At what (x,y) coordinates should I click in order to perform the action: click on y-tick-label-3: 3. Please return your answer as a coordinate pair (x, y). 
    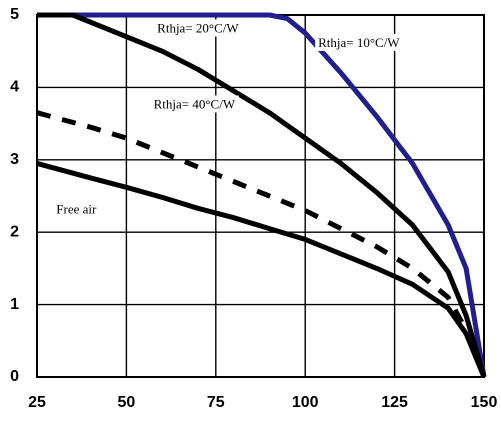
    Looking at the image, I should click on (14, 159).